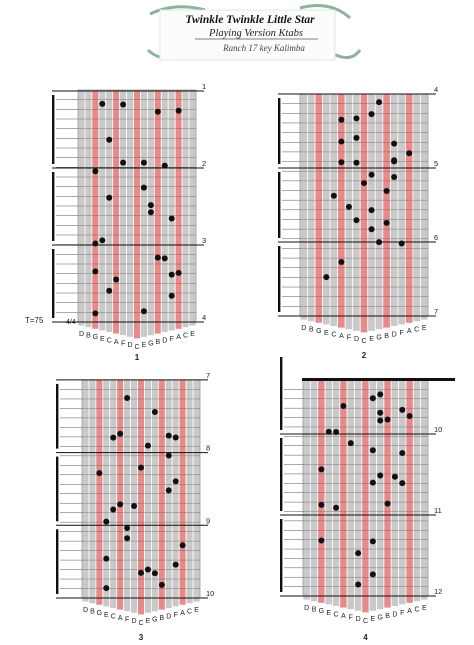  Describe the element at coordinates (438, 510) in the screenshot. I see `measure-number: 11` at that location.